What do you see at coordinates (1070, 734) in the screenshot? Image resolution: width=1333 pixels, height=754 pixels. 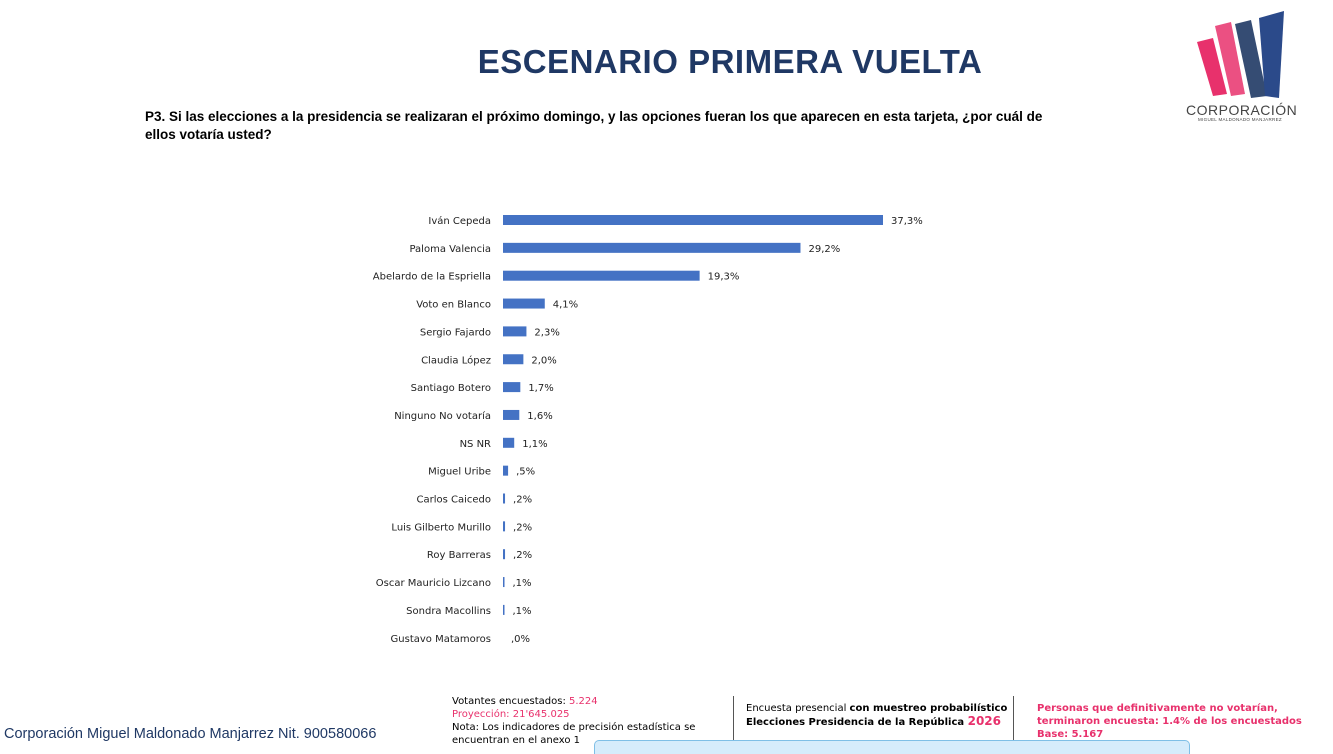 I see `base-line: Base: 5.167` at bounding box center [1070, 734].